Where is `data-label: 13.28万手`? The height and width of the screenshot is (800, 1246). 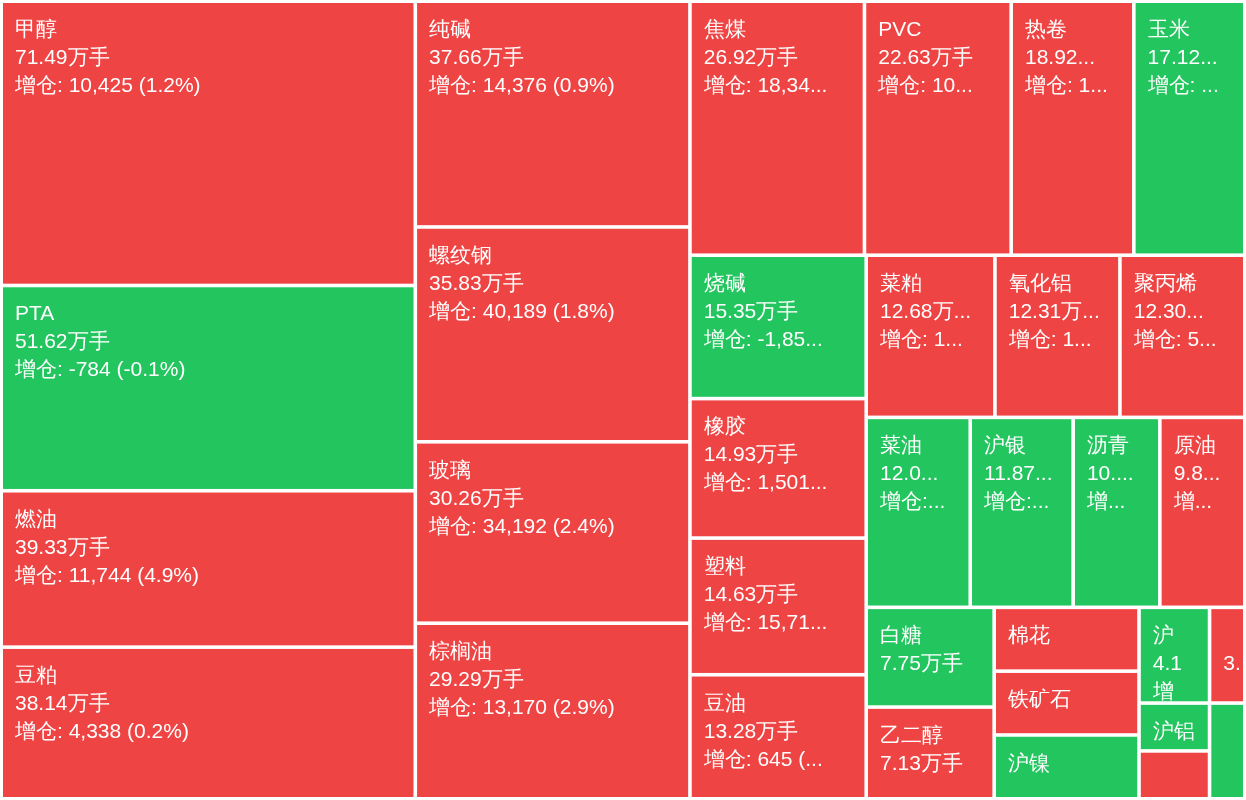 data-label: 13.28万手 is located at coordinates (751, 730).